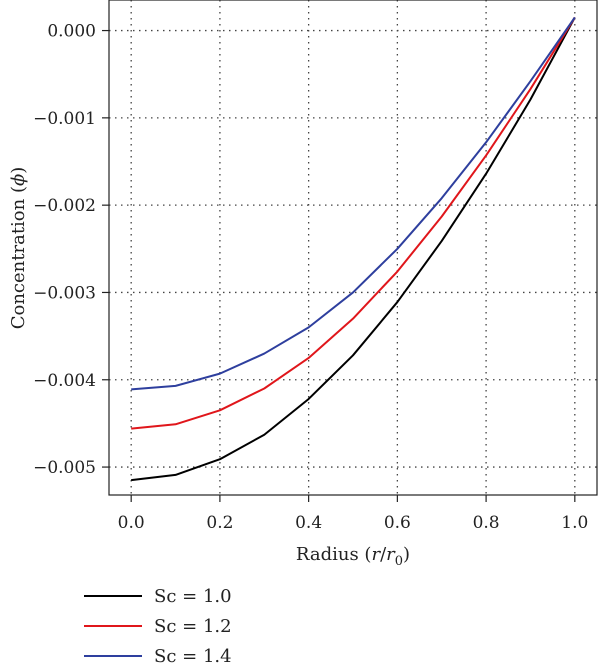 The height and width of the screenshot is (668, 600). I want to click on y-tick-label: −0.001, so click(64, 119).